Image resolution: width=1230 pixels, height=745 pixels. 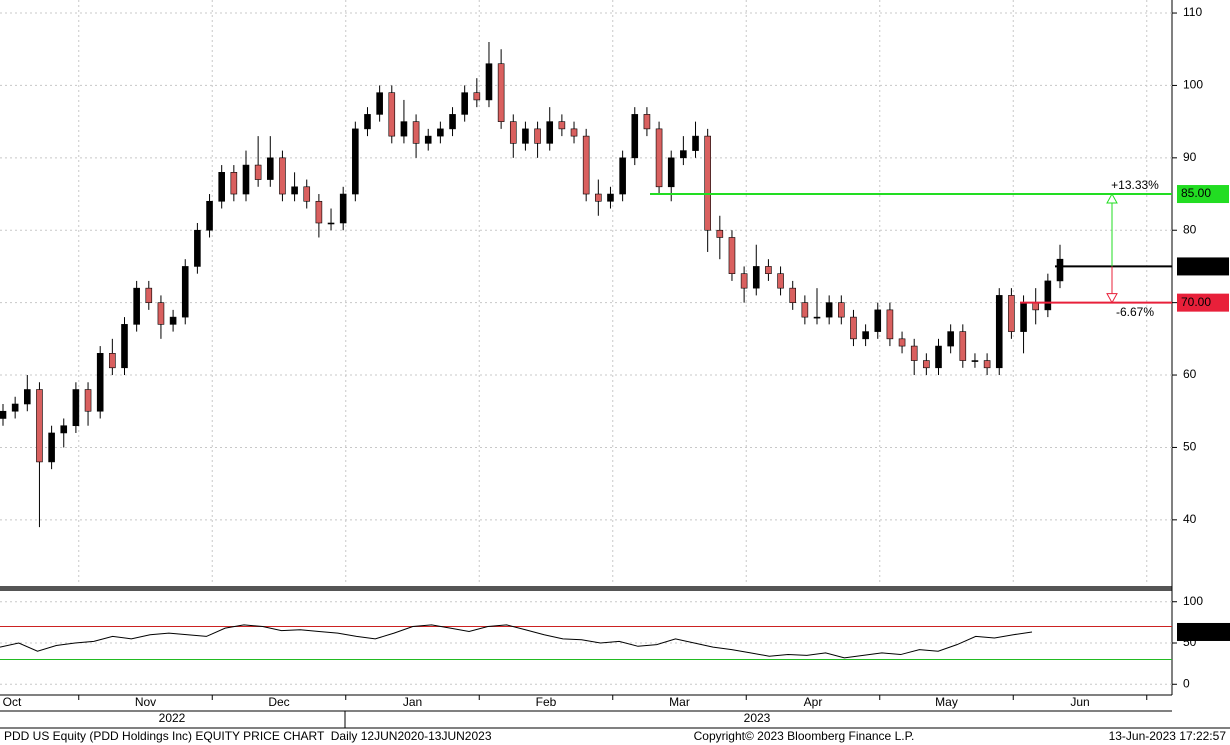 What do you see at coordinates (1190, 374) in the screenshot?
I see `y-tick-label: 60` at bounding box center [1190, 374].